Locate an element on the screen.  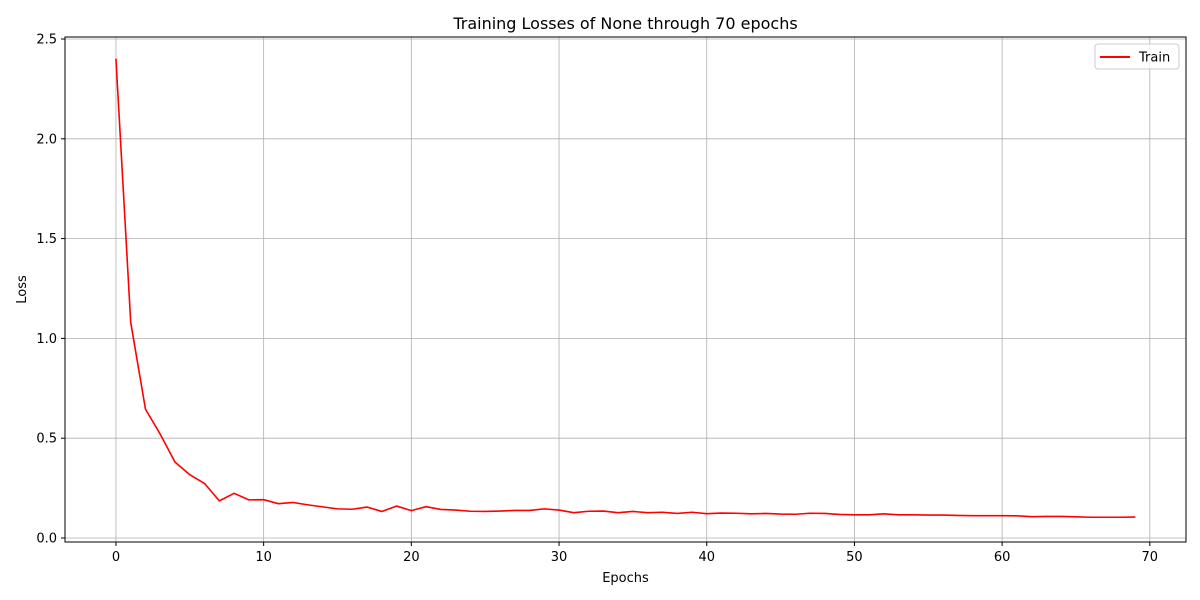
x-tick-label: 50 is located at coordinates (854, 557).